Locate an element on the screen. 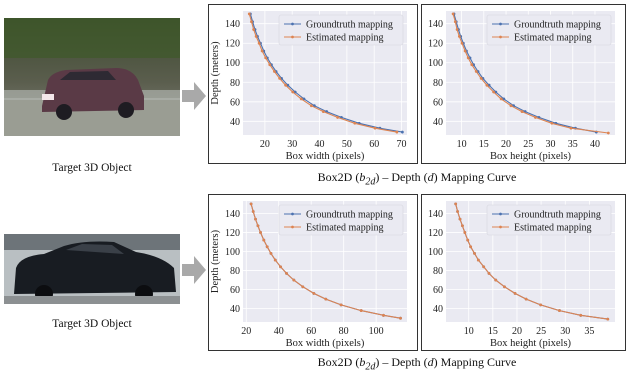 This screenshot has height=372, width=628. series-1-point is located at coordinates (504, 99).